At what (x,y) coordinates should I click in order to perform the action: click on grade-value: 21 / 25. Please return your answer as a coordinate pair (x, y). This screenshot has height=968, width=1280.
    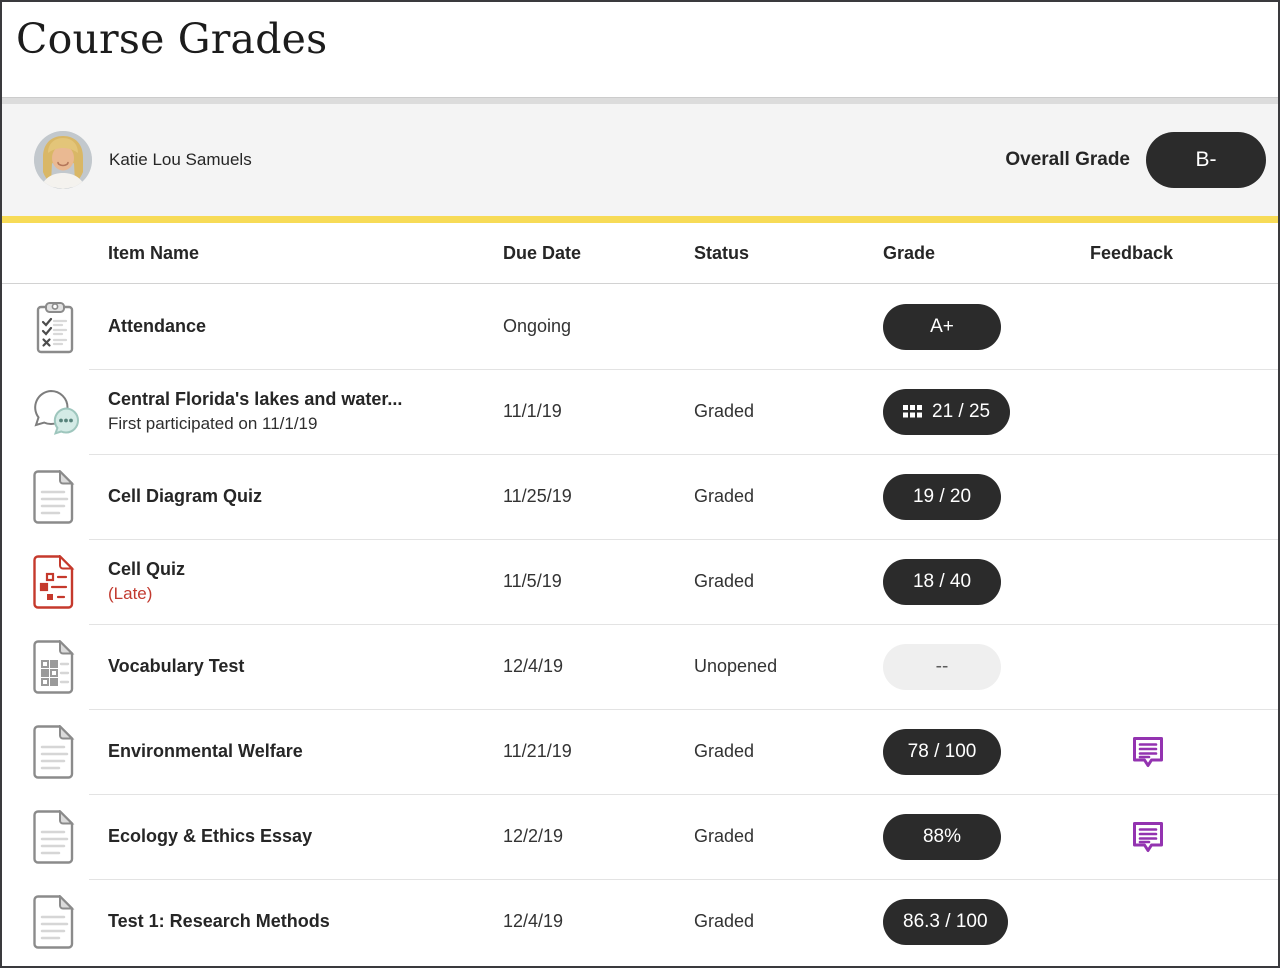
    Looking at the image, I should click on (961, 411).